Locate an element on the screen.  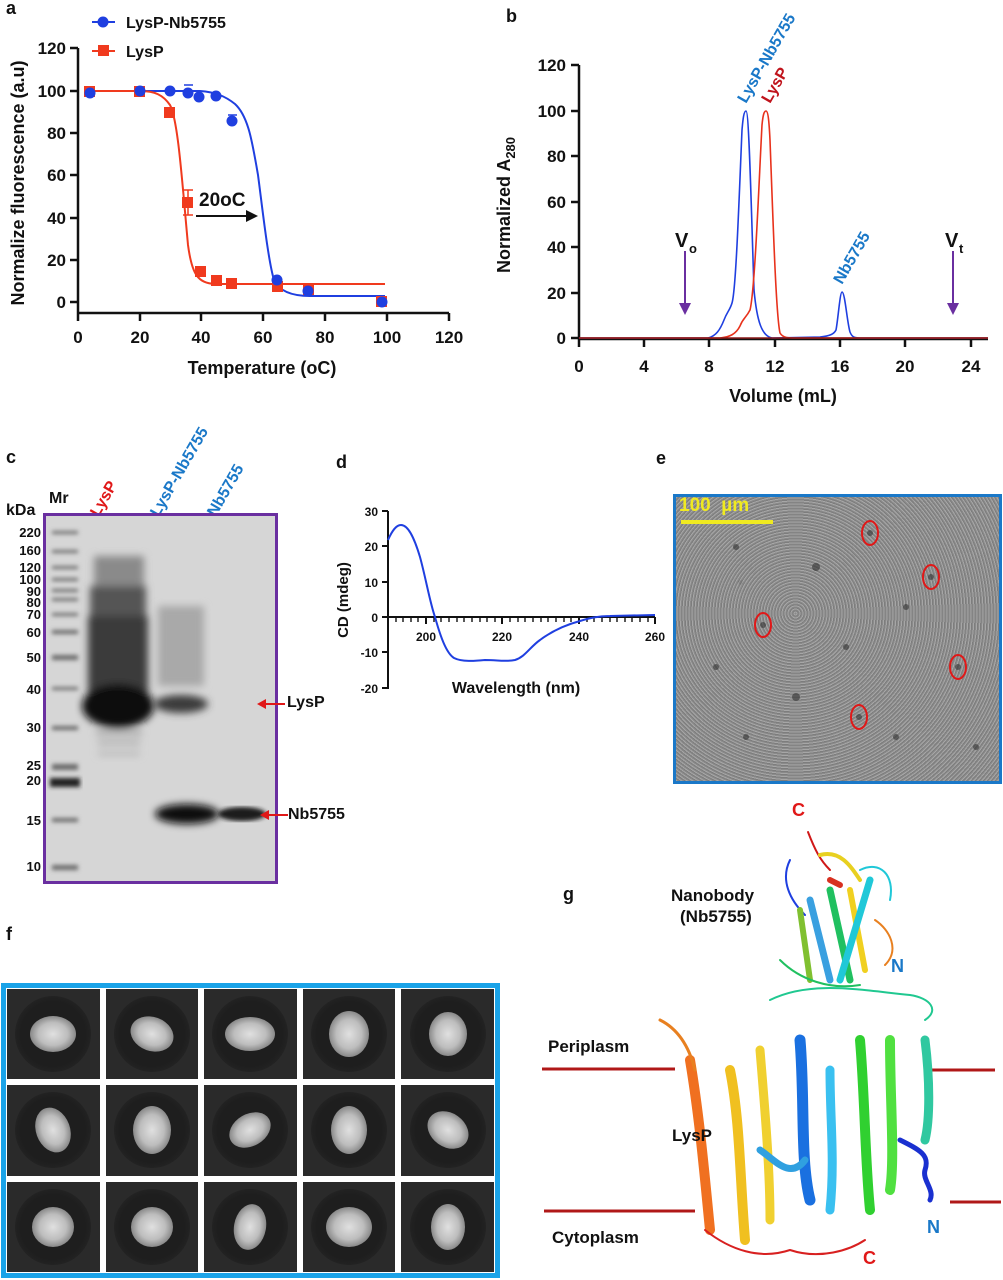
panel-d-y-tick-labels: 30 20 10 0 -10 -20 is located at coordinates (370, 600).